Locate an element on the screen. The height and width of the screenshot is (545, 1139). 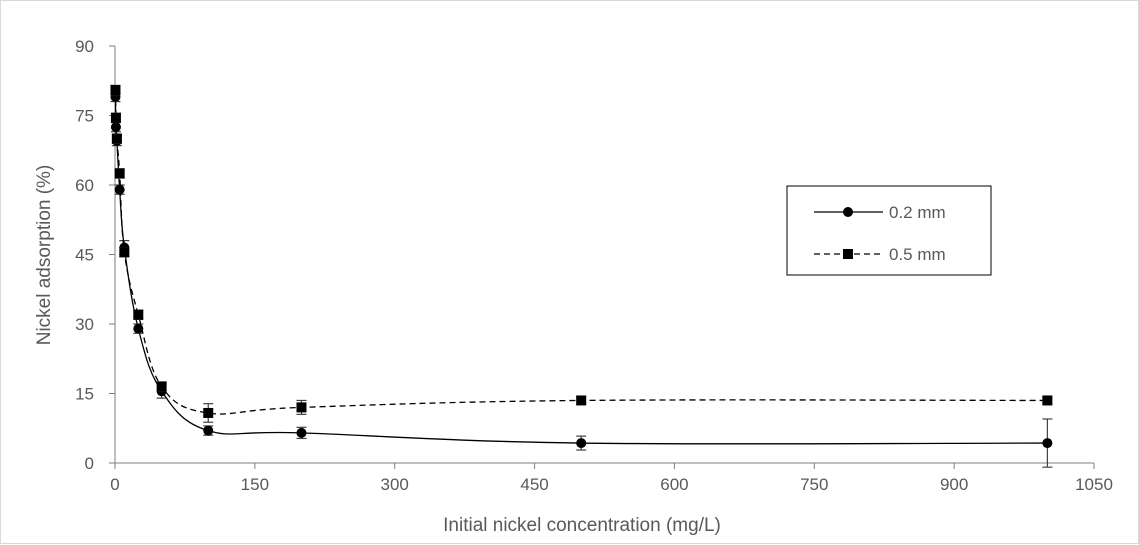
y-tick-label: 30 is located at coordinates (84, 324).